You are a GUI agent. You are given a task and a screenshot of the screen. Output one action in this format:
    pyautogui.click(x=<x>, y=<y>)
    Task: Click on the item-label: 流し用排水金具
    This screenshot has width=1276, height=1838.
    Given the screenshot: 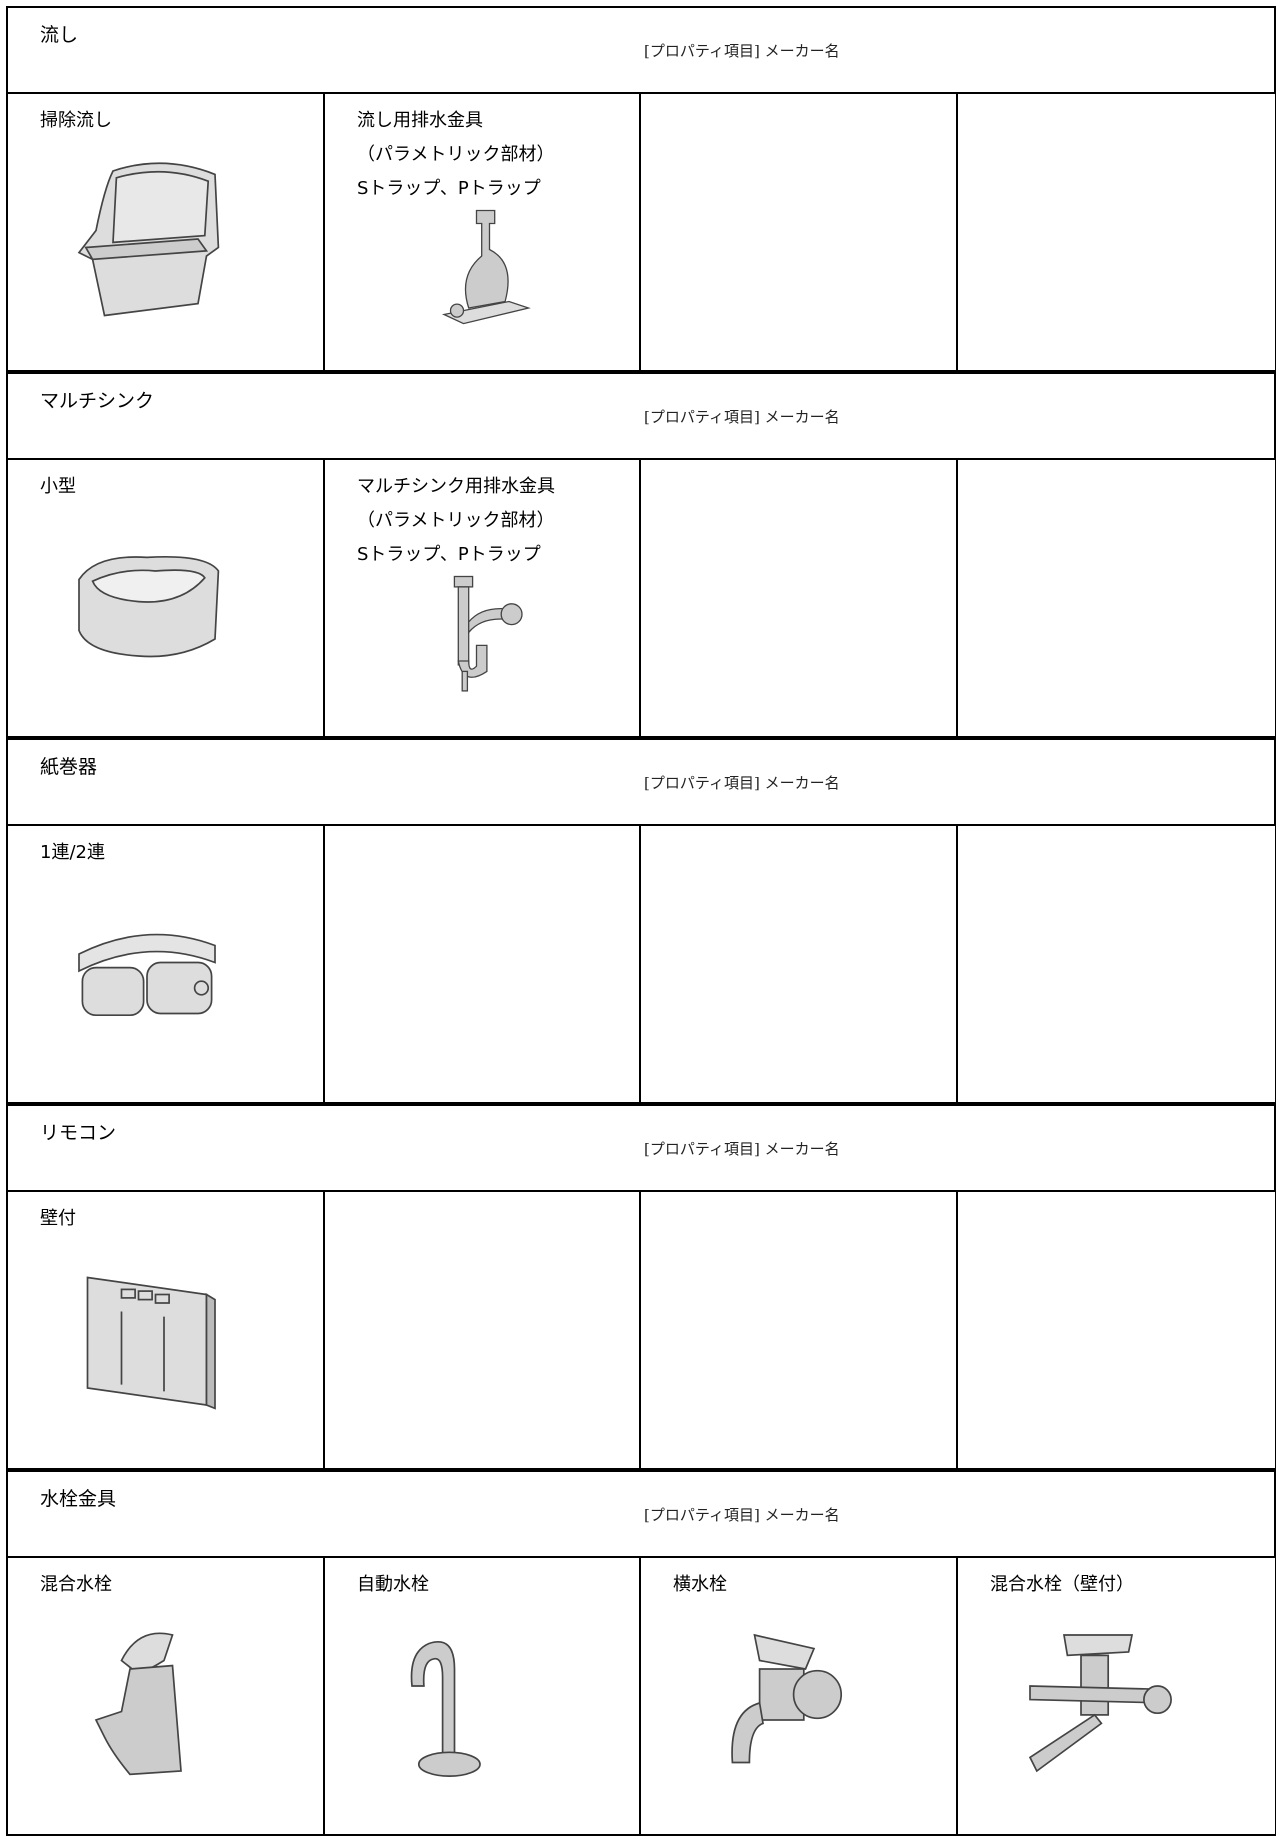 What is the action you would take?
    pyautogui.click(x=420, y=120)
    